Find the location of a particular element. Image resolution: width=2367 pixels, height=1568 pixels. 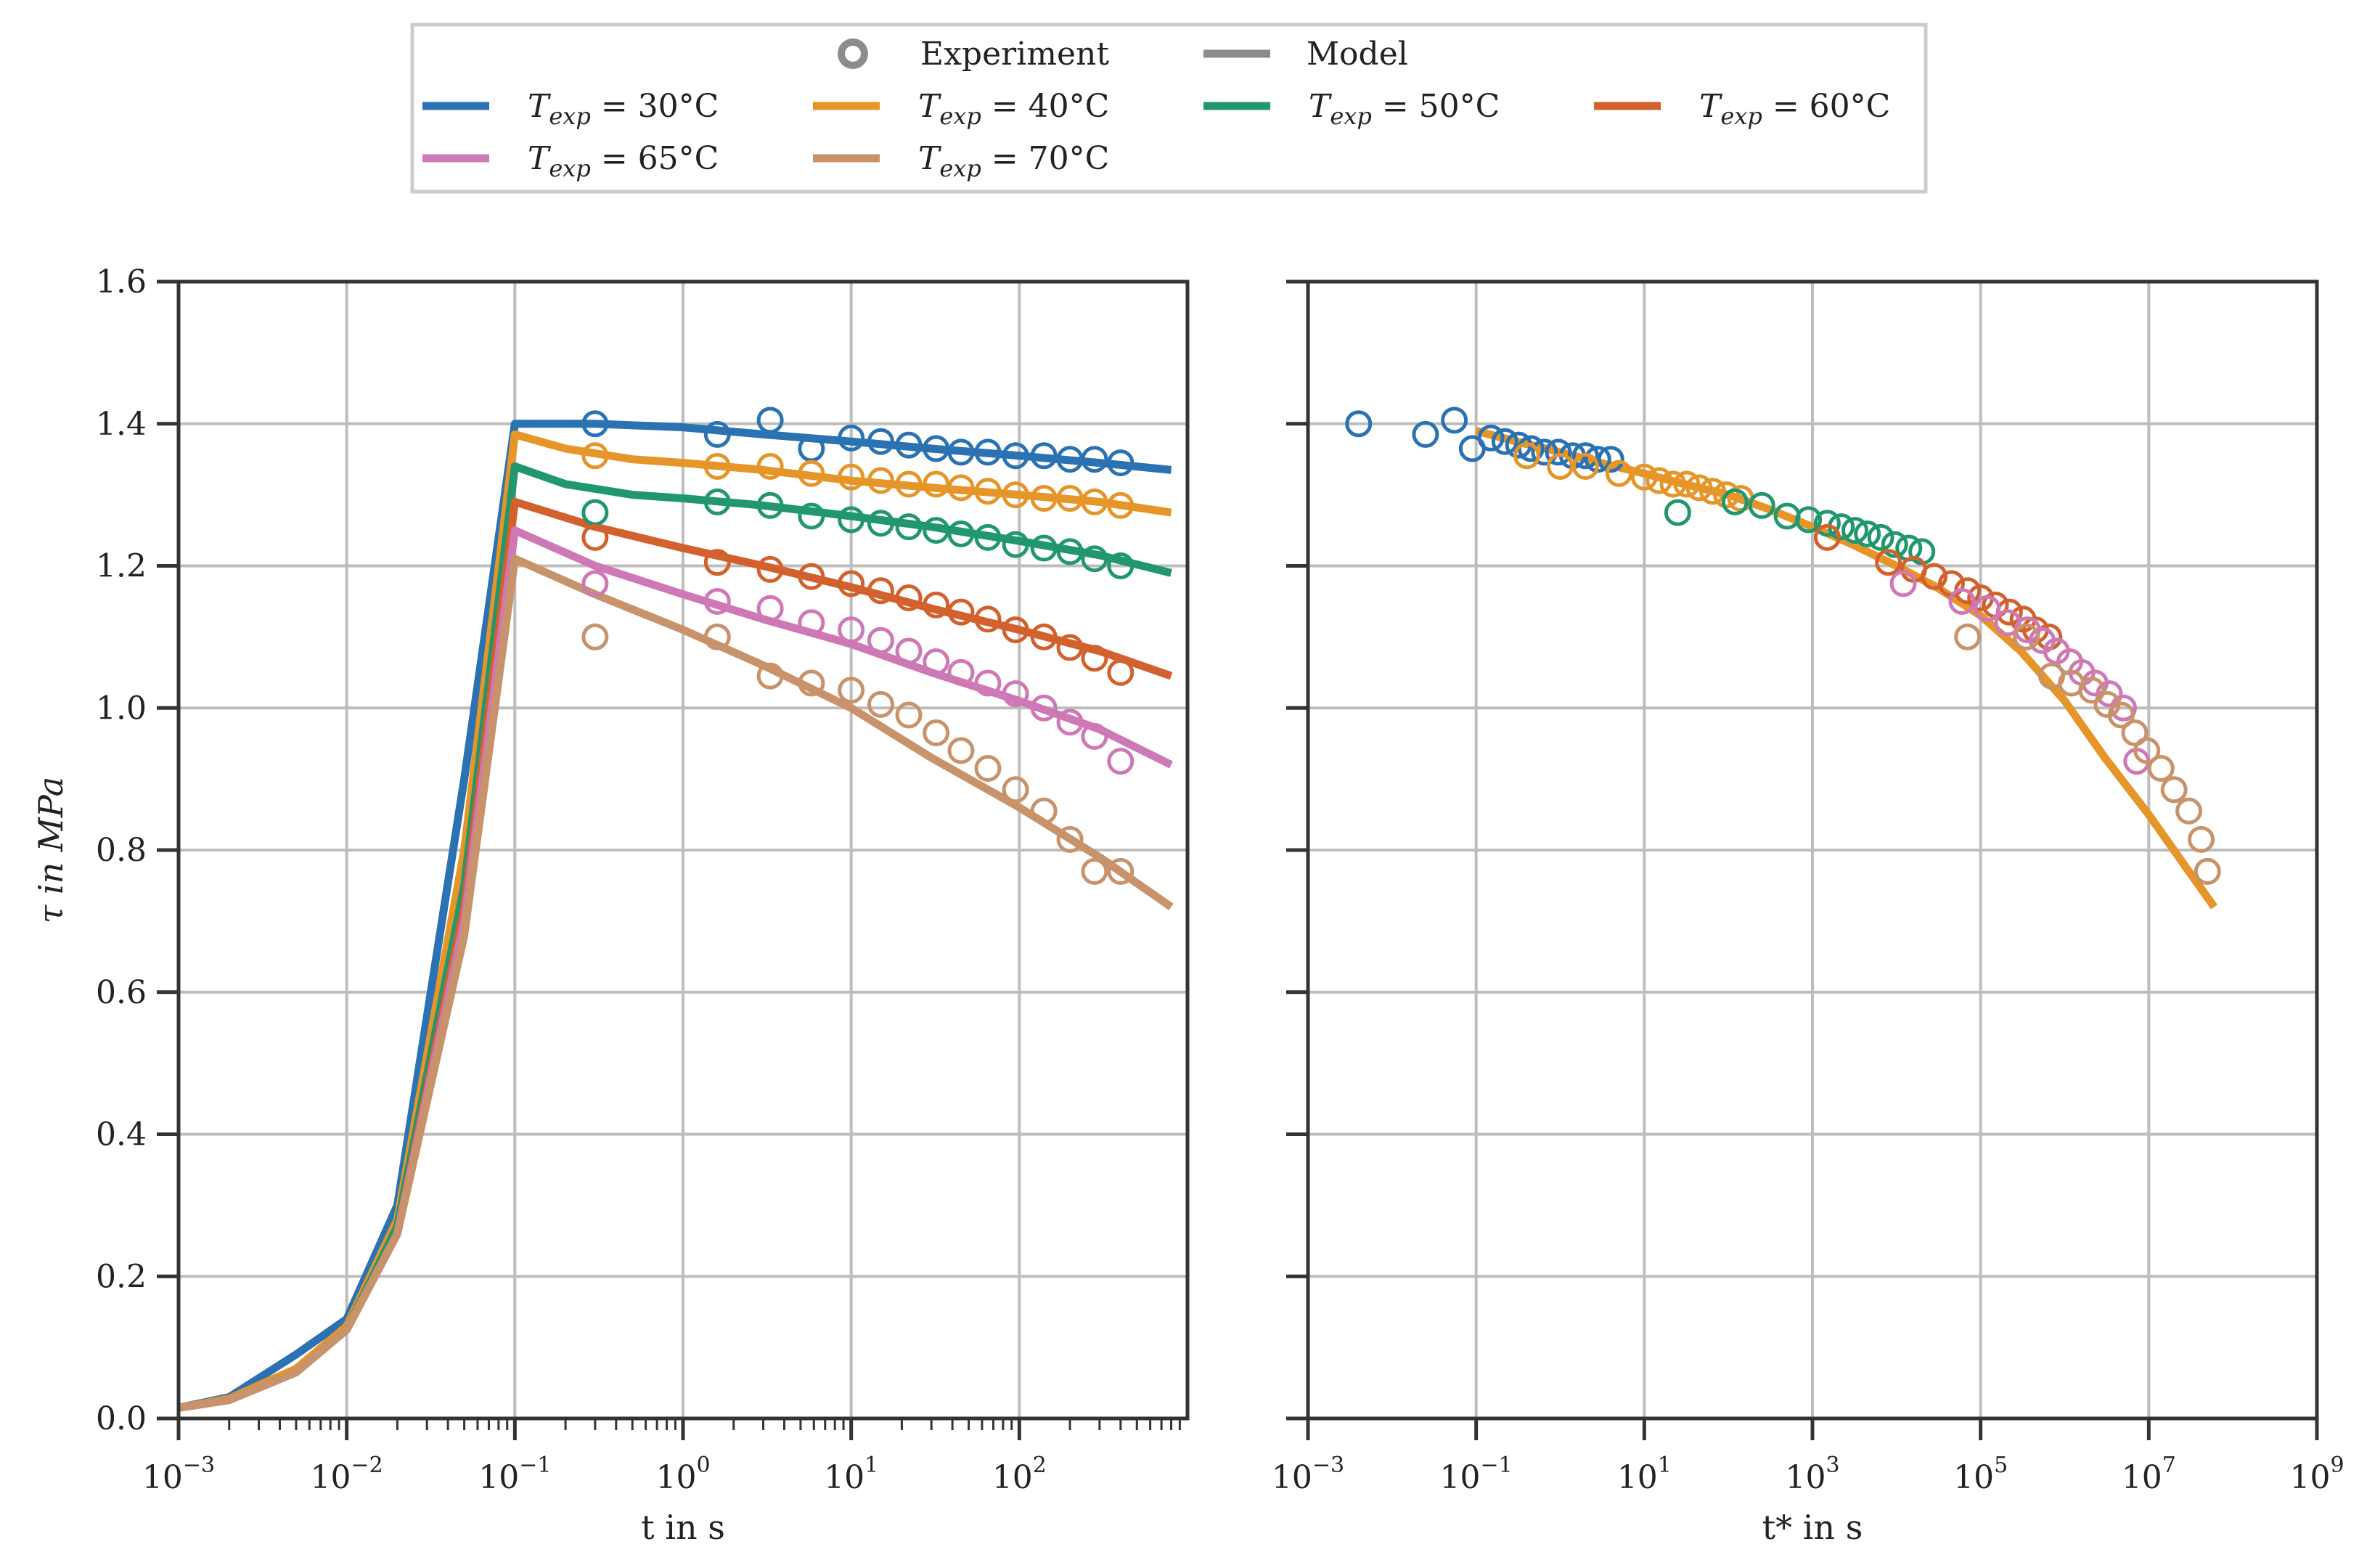

legend-label-50: Texp = 50°C is located at coordinates (1404, 109).